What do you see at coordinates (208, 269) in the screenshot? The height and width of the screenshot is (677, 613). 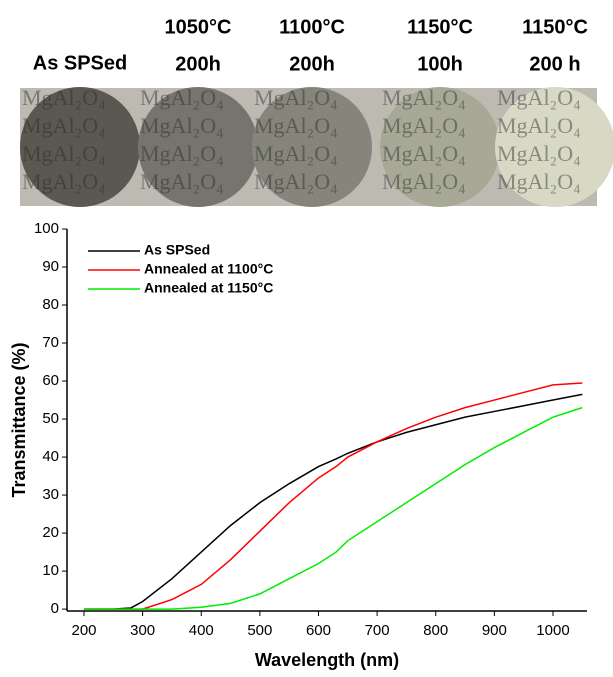 I see `legend-label: Annealed at 1100°C` at bounding box center [208, 269].